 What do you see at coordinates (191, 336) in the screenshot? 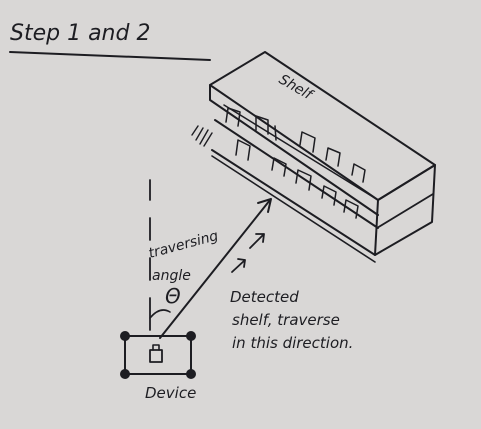
I see `device-wheel-tr` at bounding box center [191, 336].